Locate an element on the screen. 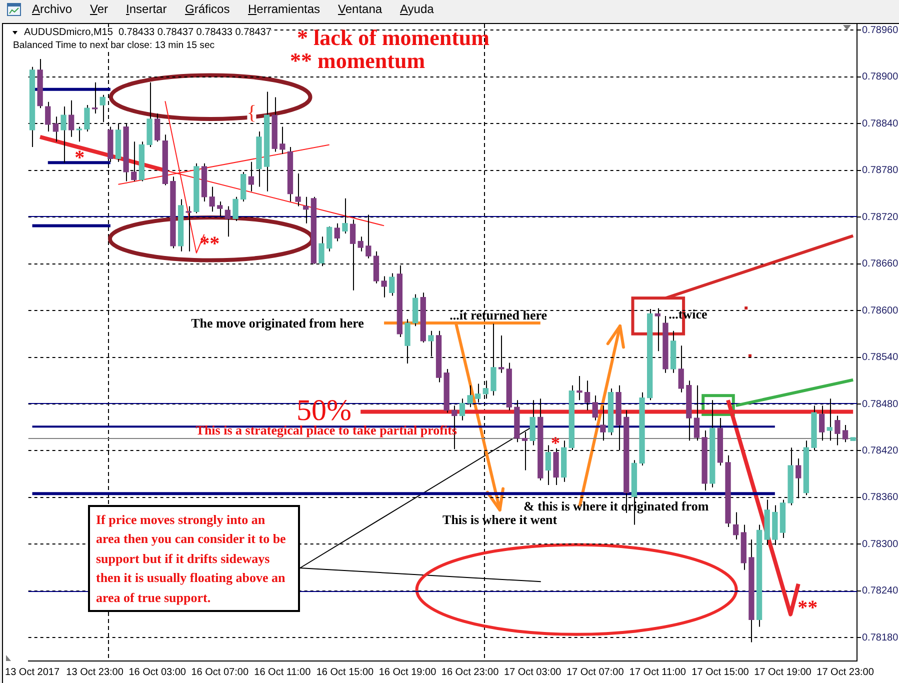 Image resolution: width=899 pixels, height=683 pixels. x-tick-label: 16 Oct 19:00 is located at coordinates (407, 672).